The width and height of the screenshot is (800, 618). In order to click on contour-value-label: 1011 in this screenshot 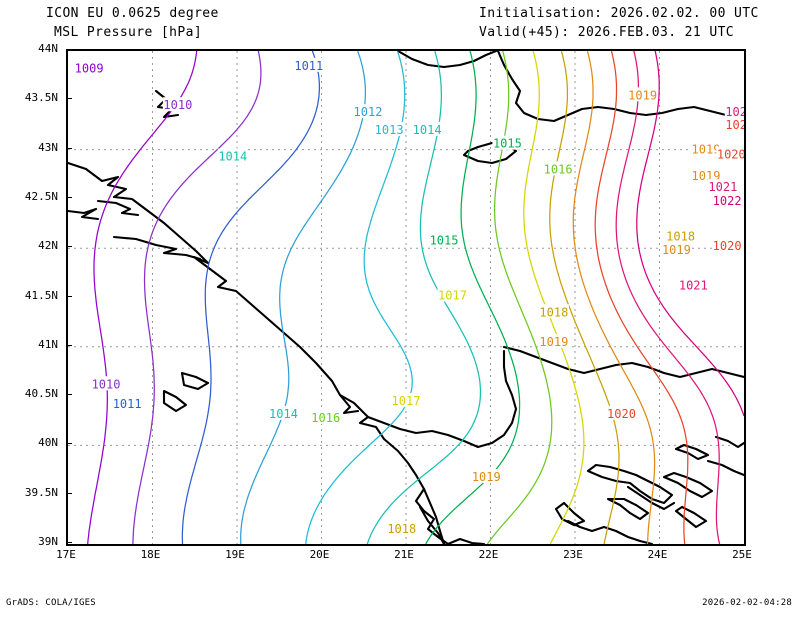, I will do `click(127, 404)`.